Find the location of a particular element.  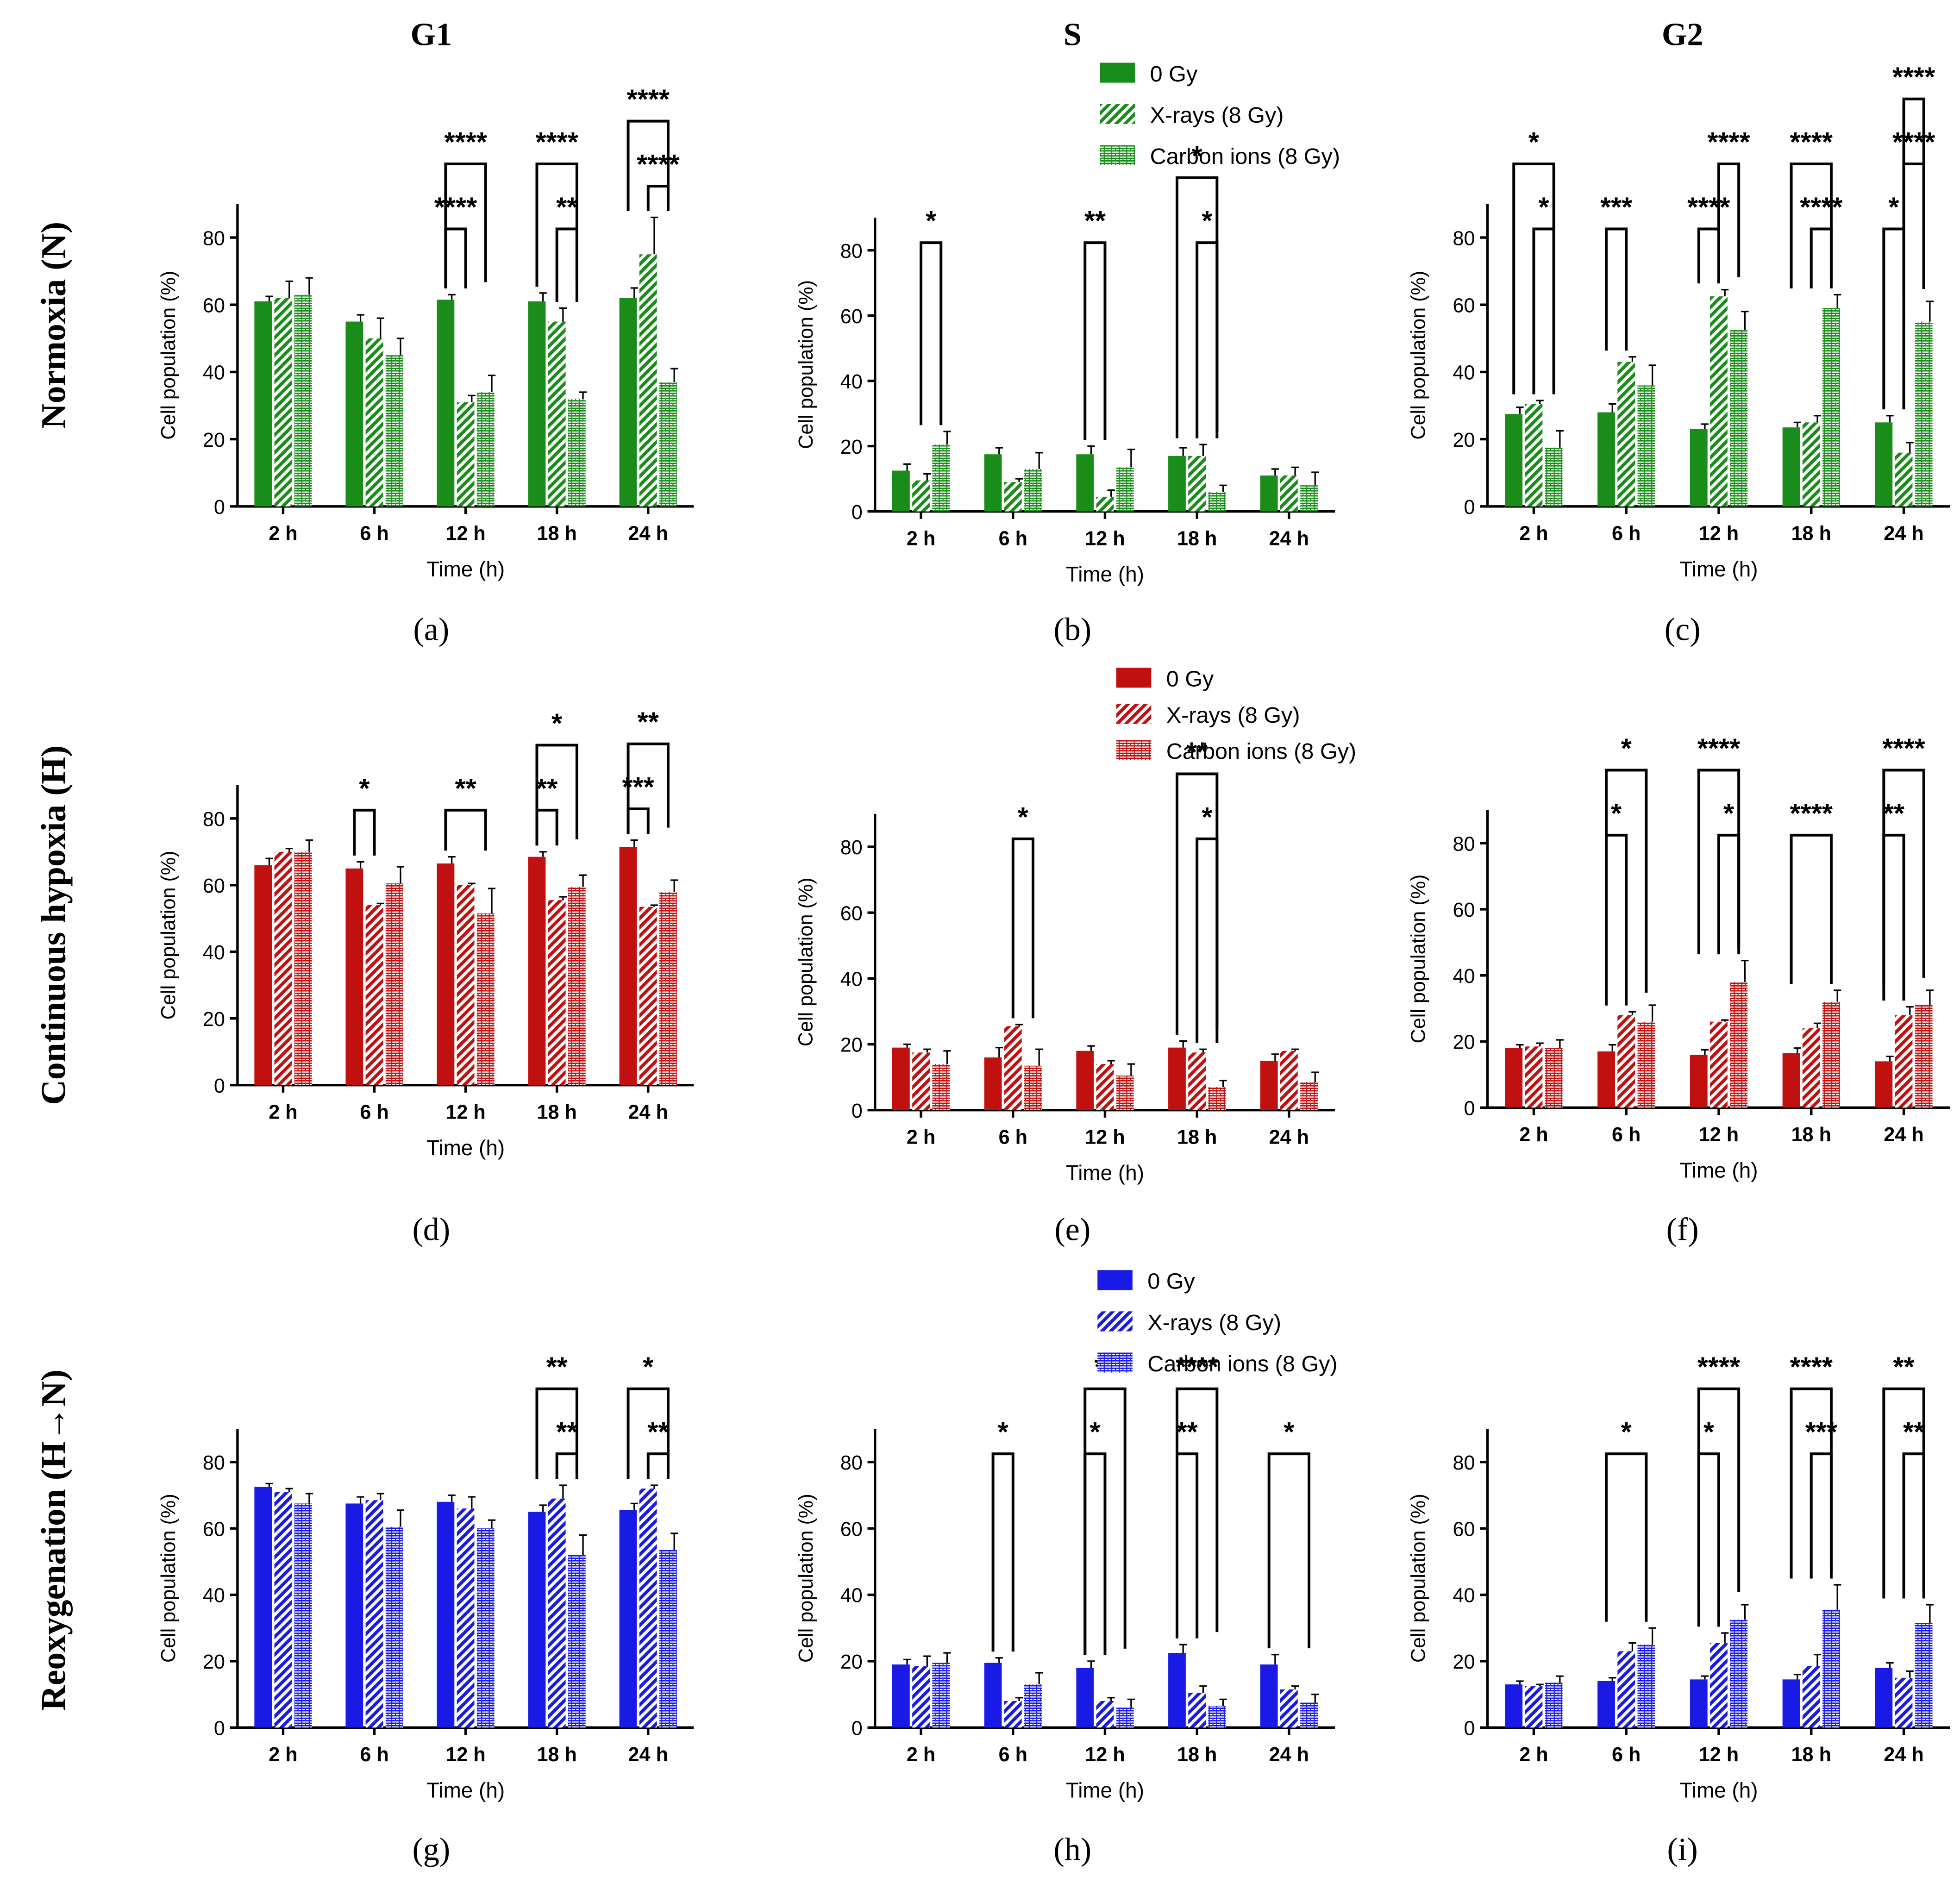

bar-a-s1-c0 is located at coordinates (283, 402).